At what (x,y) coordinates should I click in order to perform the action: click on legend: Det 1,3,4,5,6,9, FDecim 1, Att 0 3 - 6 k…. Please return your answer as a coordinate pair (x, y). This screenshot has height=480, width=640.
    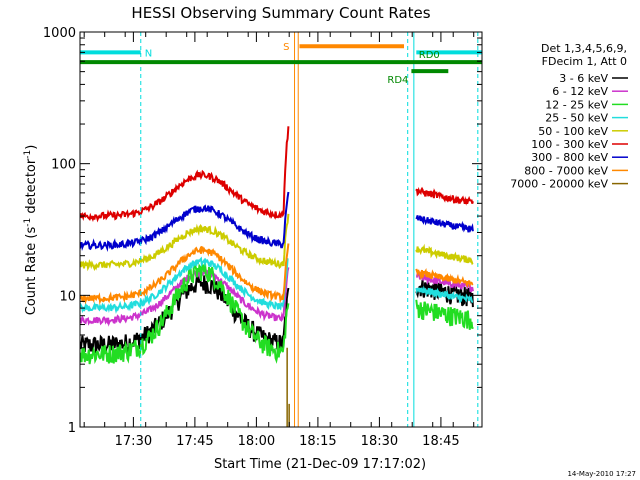
    Looking at the image, I should click on (569, 116).